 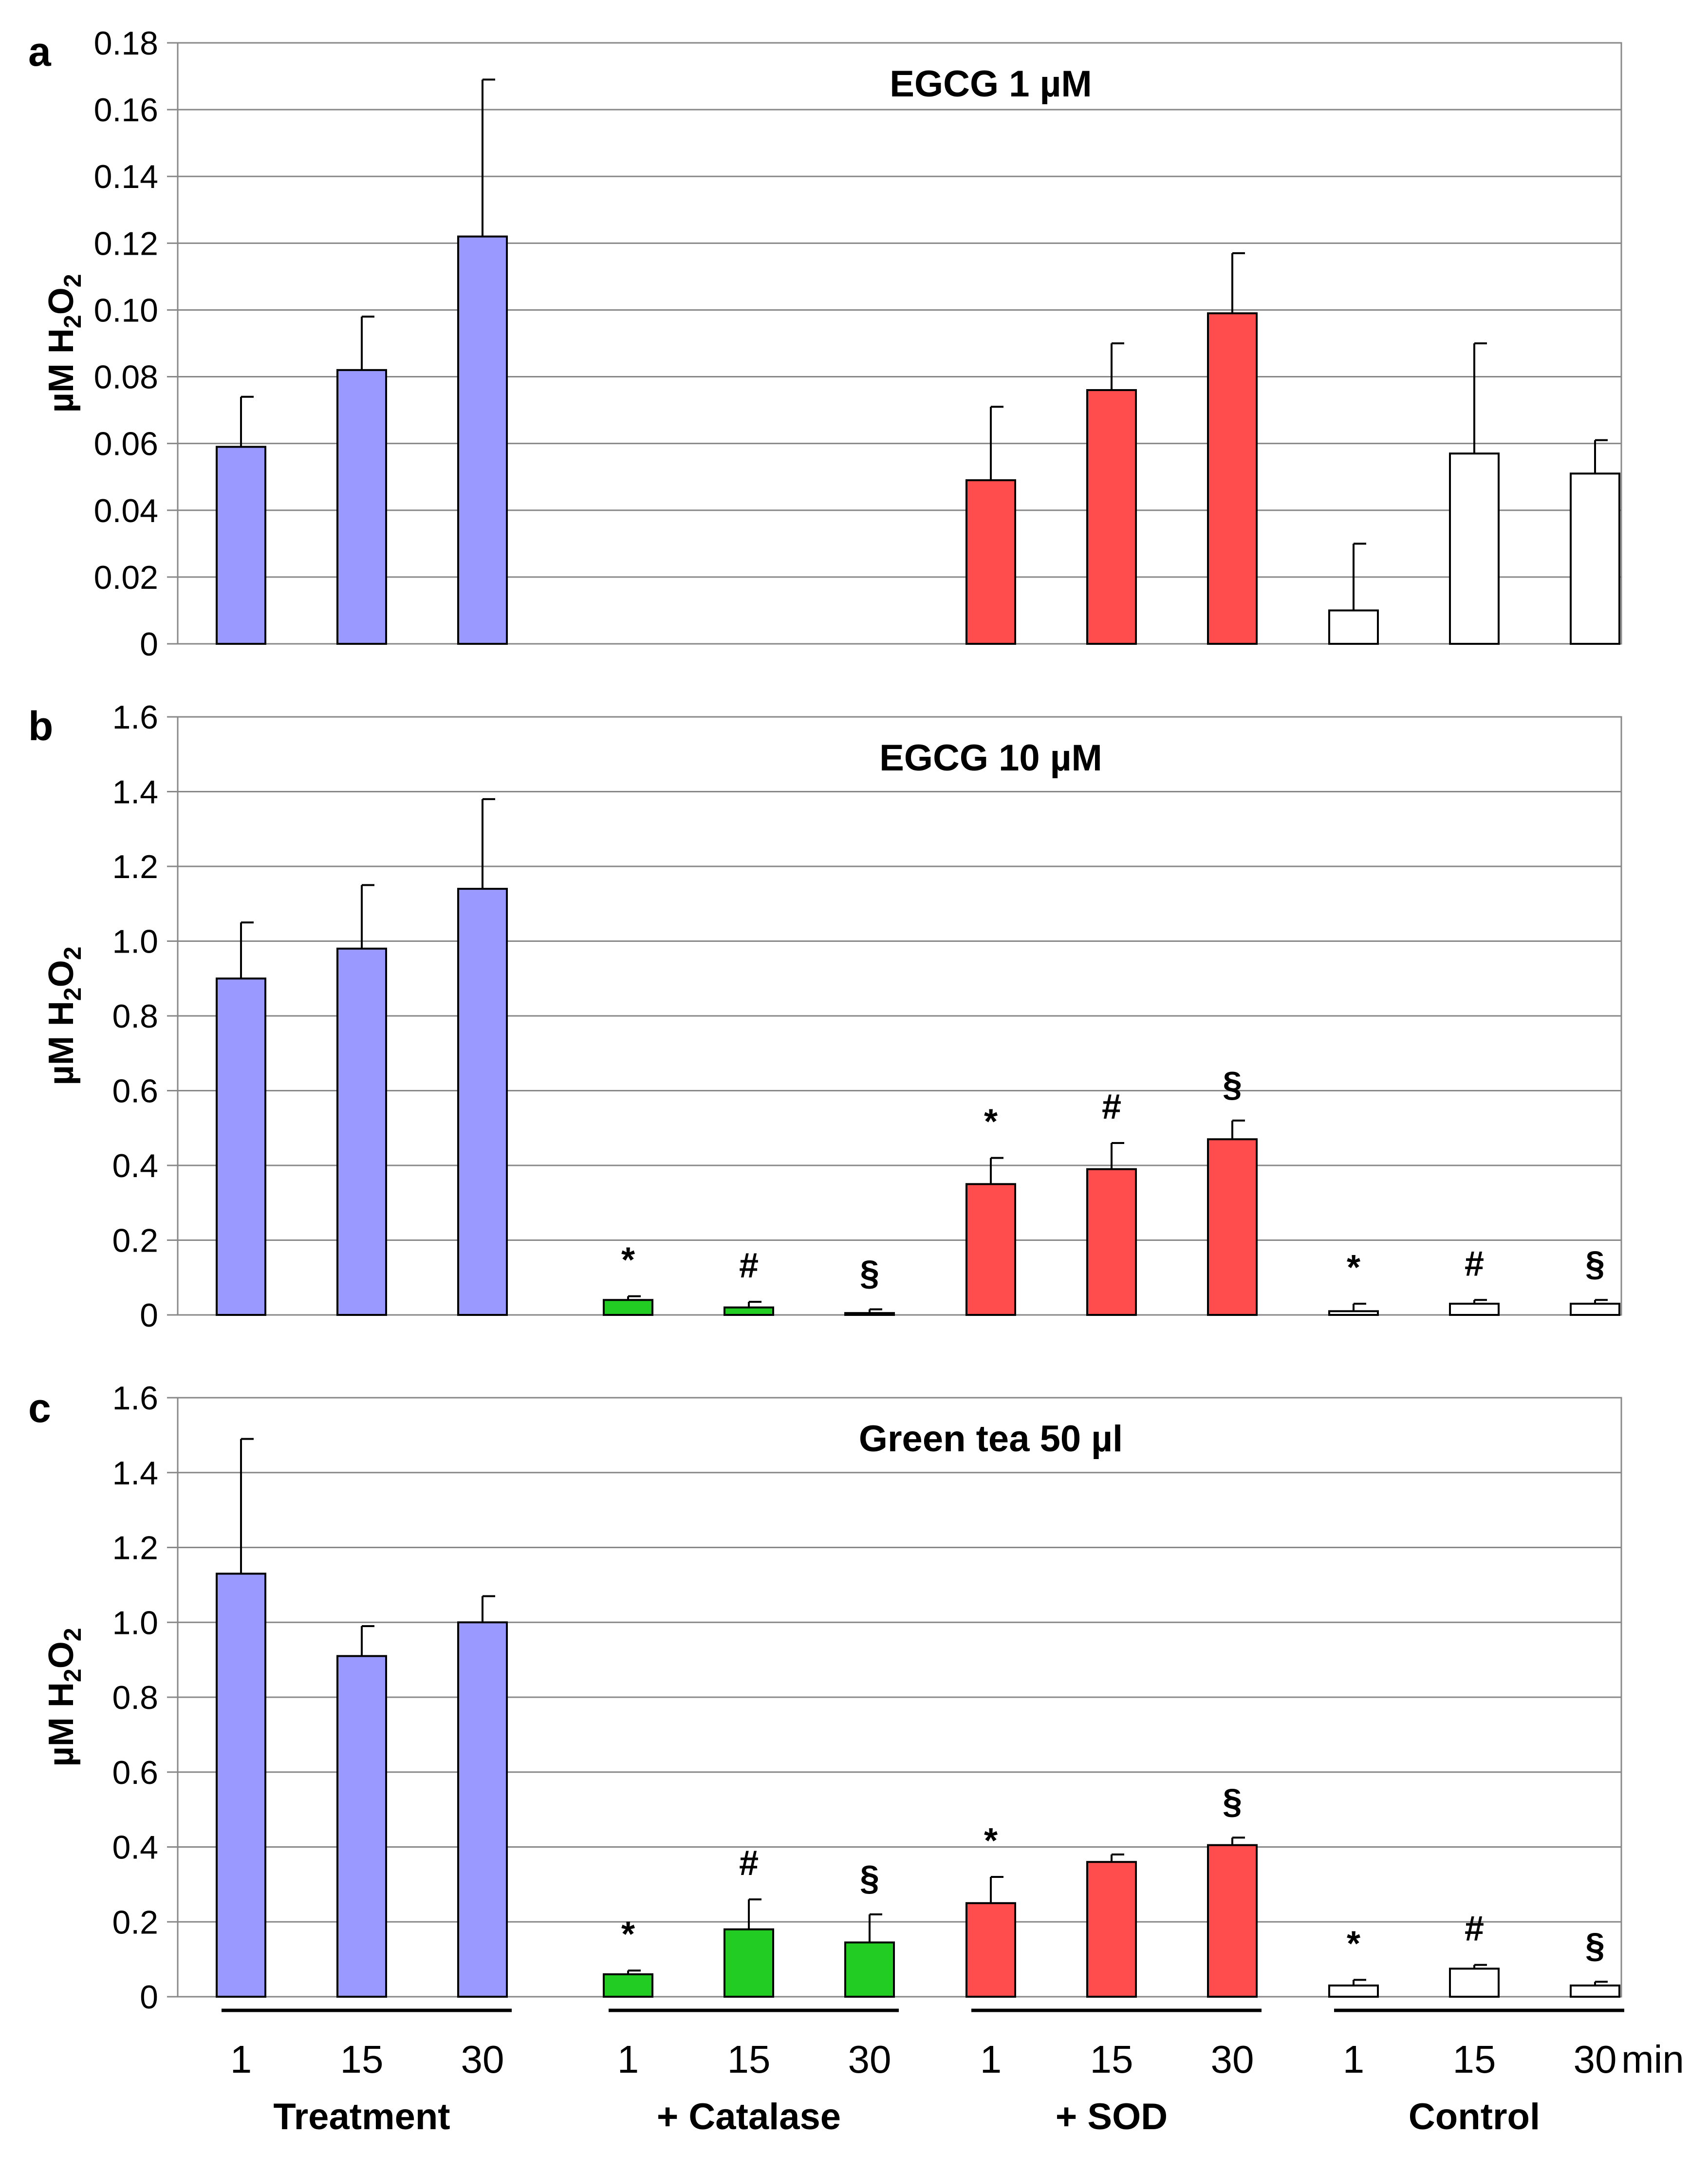 I want to click on panel-letter: a, so click(x=40, y=52).